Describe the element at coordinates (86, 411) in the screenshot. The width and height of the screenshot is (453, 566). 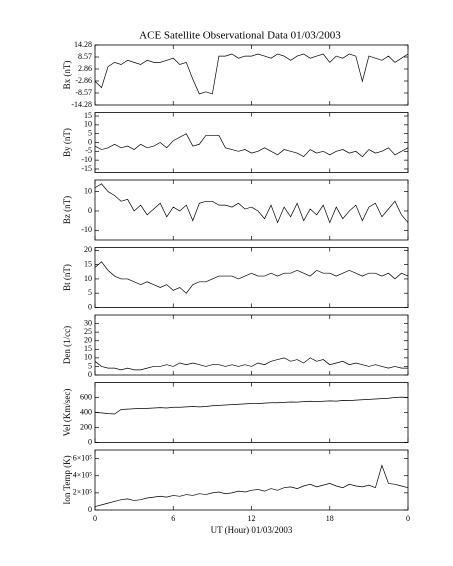
I see `y-tick-label: 400` at that location.